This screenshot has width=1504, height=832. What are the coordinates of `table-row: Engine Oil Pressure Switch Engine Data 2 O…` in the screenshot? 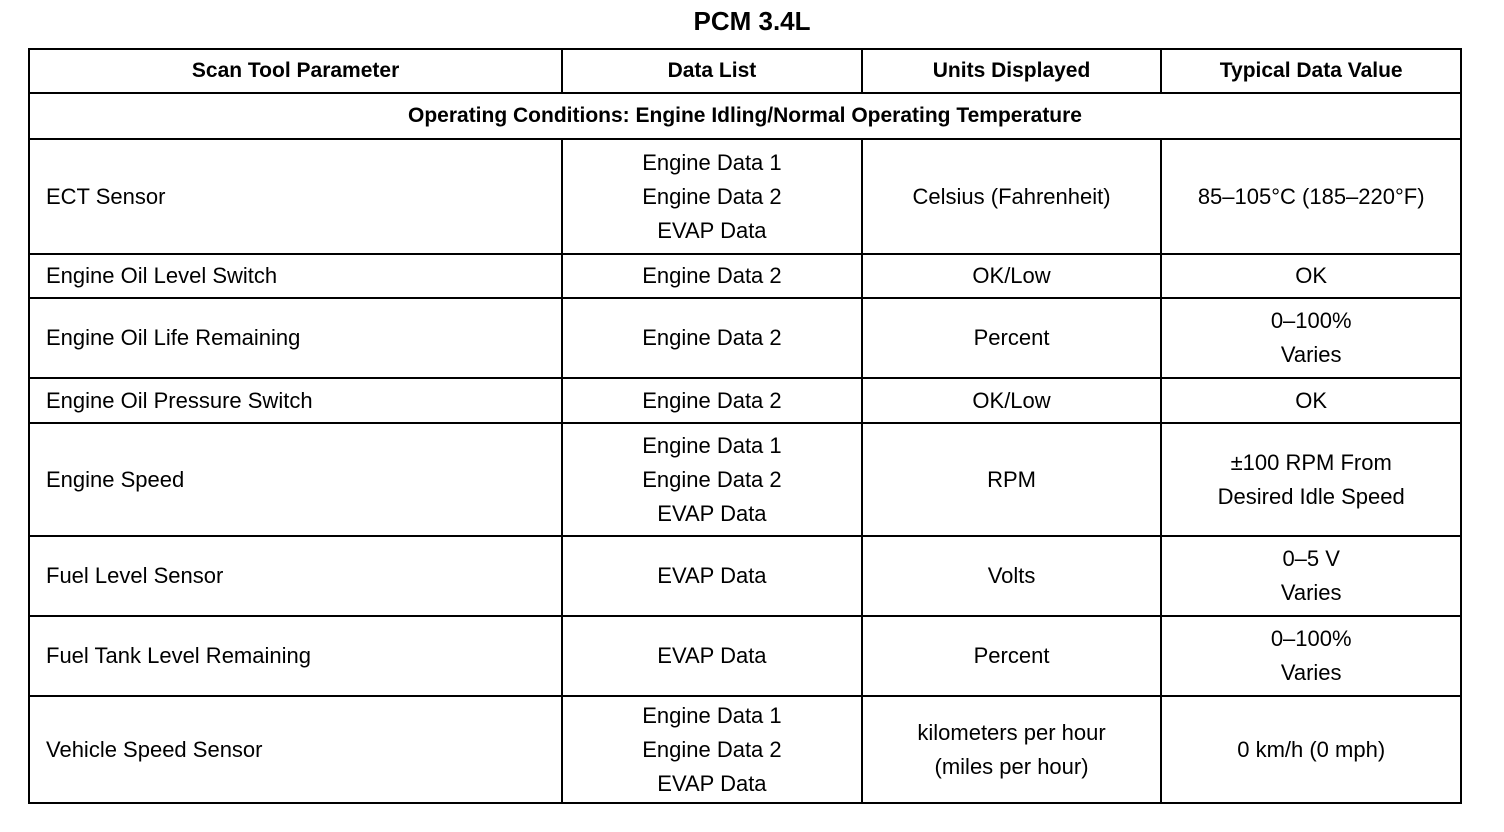 It's located at (744, 400).